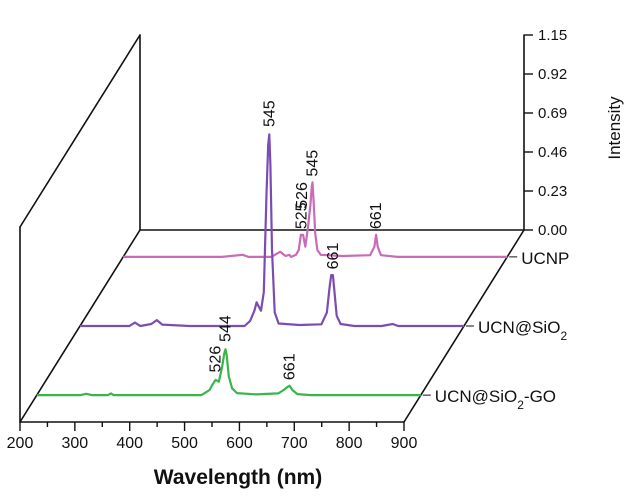 The image size is (632, 496). I want to click on x-tick-label: 200, so click(20, 443).